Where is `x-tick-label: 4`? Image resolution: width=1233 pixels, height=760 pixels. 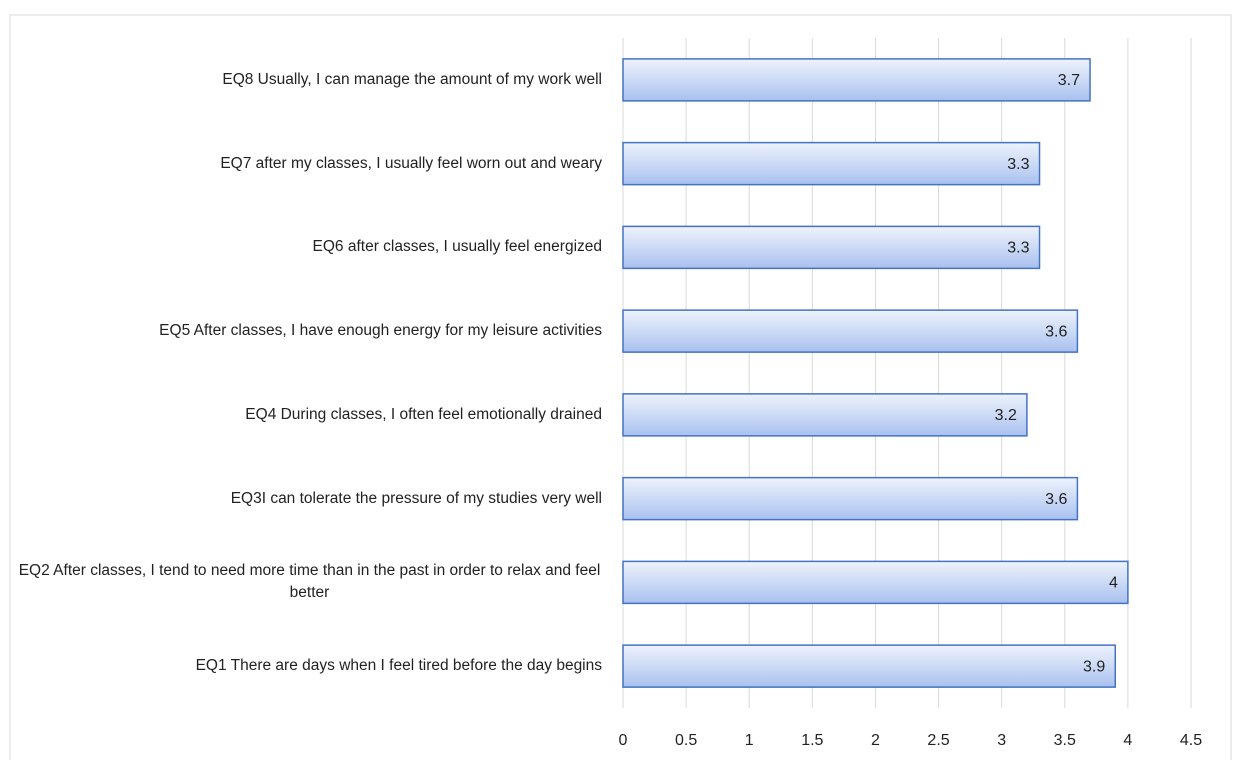
x-tick-label: 4 is located at coordinates (1127, 740).